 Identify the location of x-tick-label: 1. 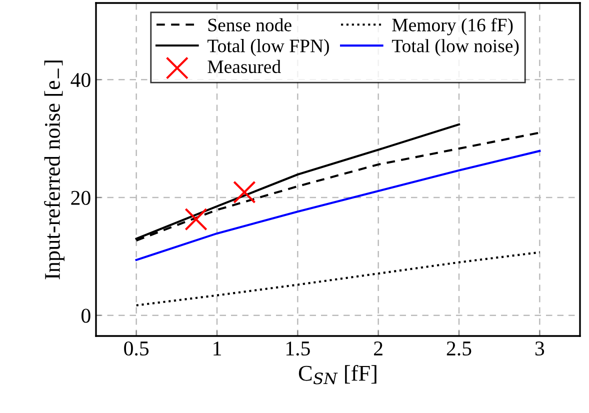
(217, 349).